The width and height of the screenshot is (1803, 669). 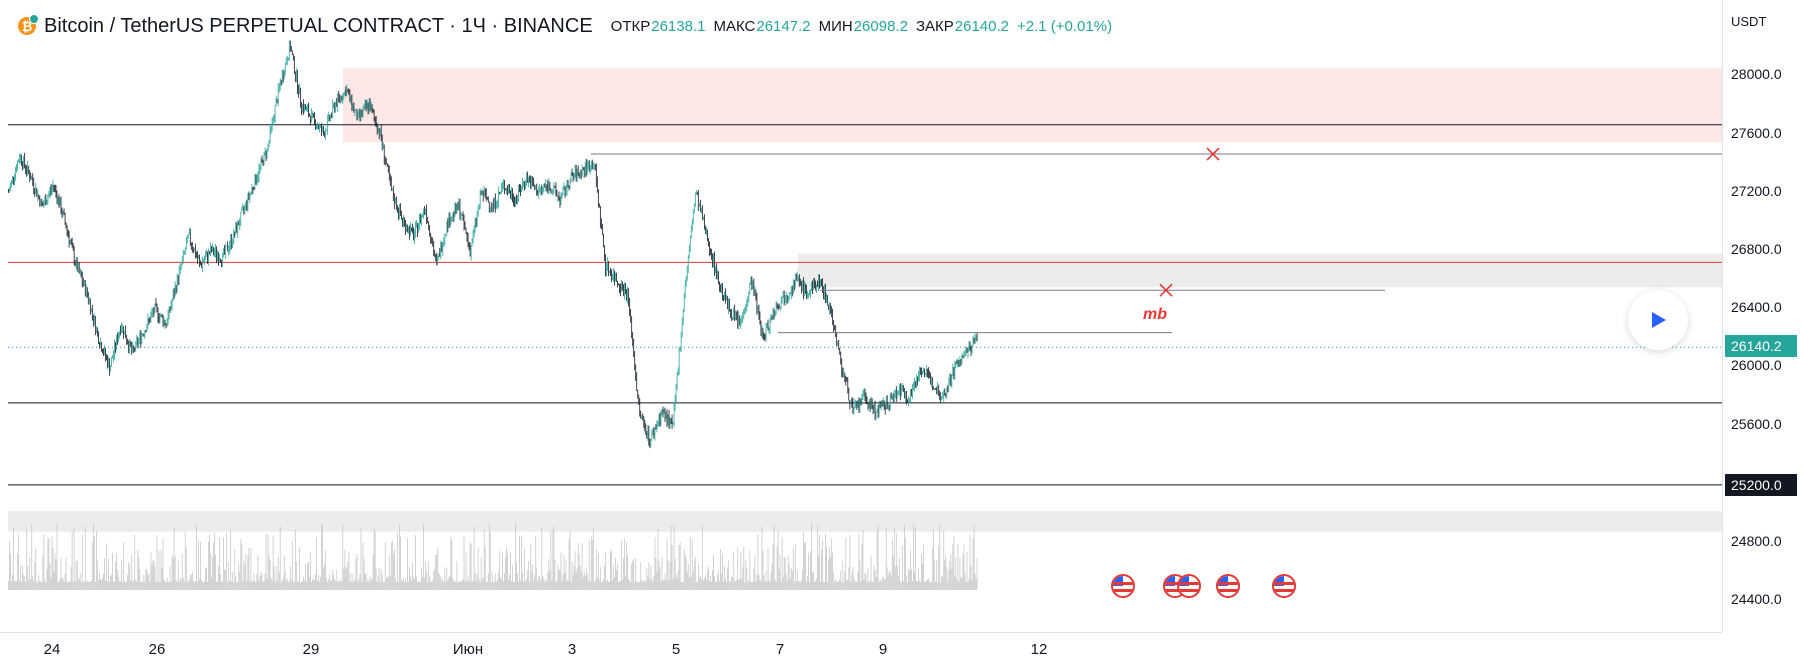 I want to click on replay-play-button, so click(x=1658, y=320).